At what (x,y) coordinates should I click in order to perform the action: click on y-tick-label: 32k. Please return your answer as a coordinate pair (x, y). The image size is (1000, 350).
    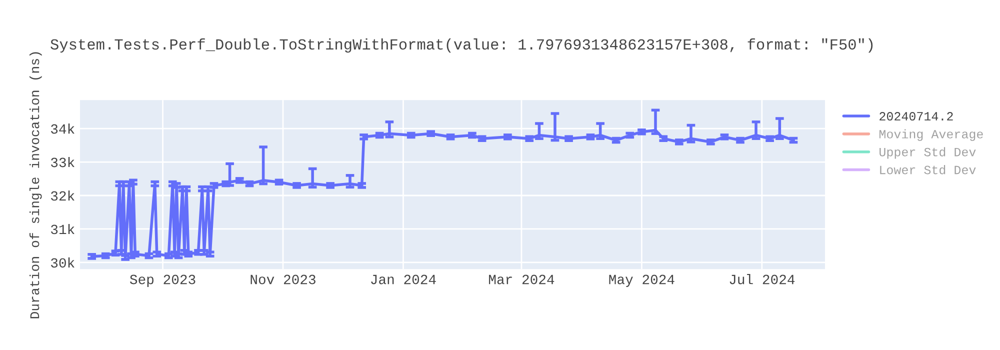
    Looking at the image, I should click on (62, 195).